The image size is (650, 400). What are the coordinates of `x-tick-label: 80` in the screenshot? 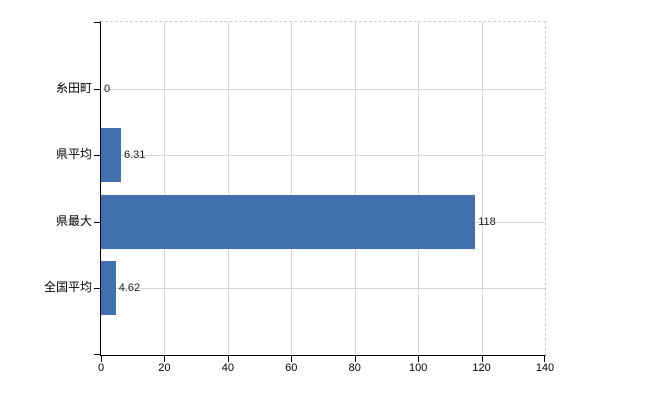 It's located at (354, 368).